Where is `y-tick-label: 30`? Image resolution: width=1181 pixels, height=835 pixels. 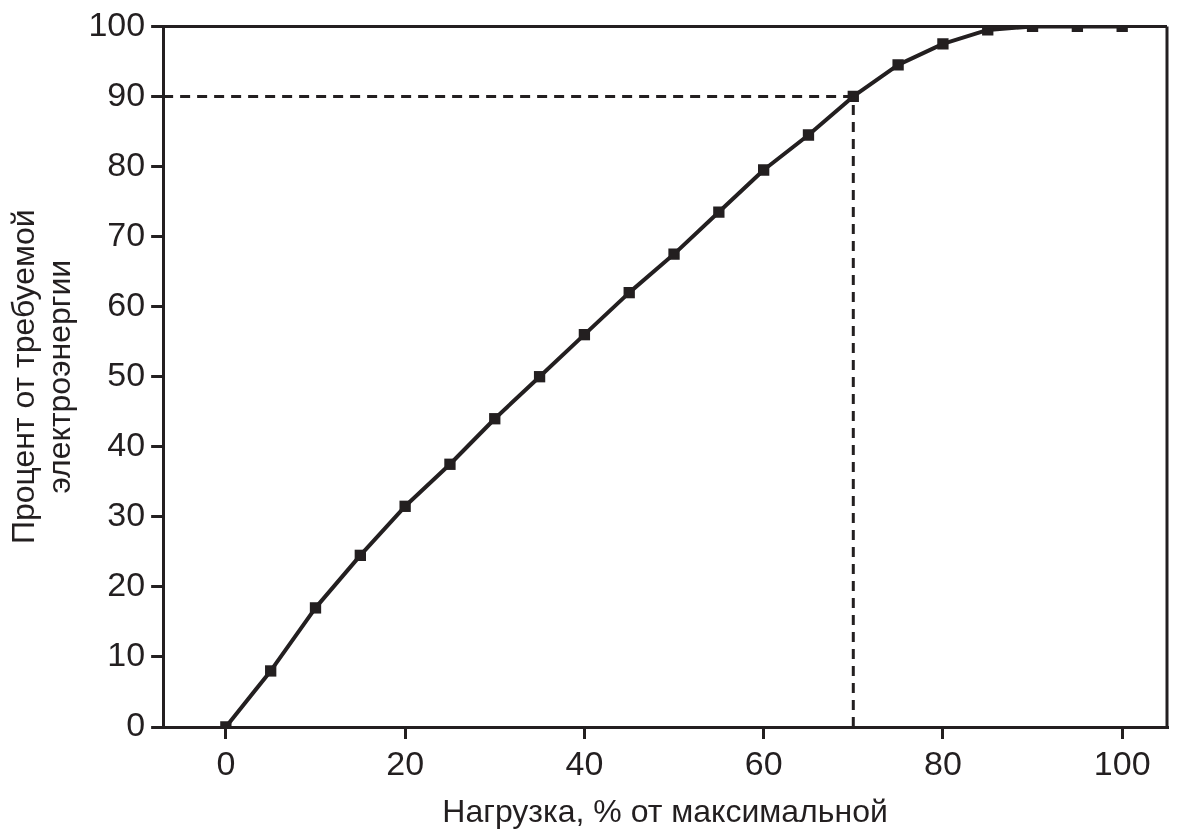
y-tick-label: 30 is located at coordinates (126, 514).